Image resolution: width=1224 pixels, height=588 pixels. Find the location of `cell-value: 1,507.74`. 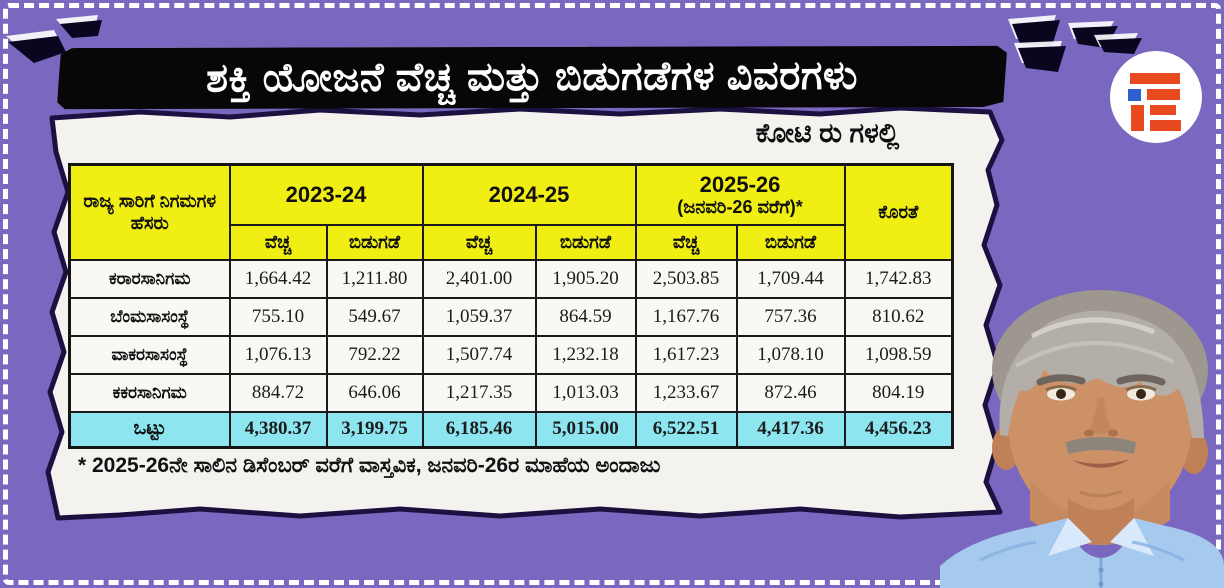

cell-value: 1,507.74 is located at coordinates (479, 354).